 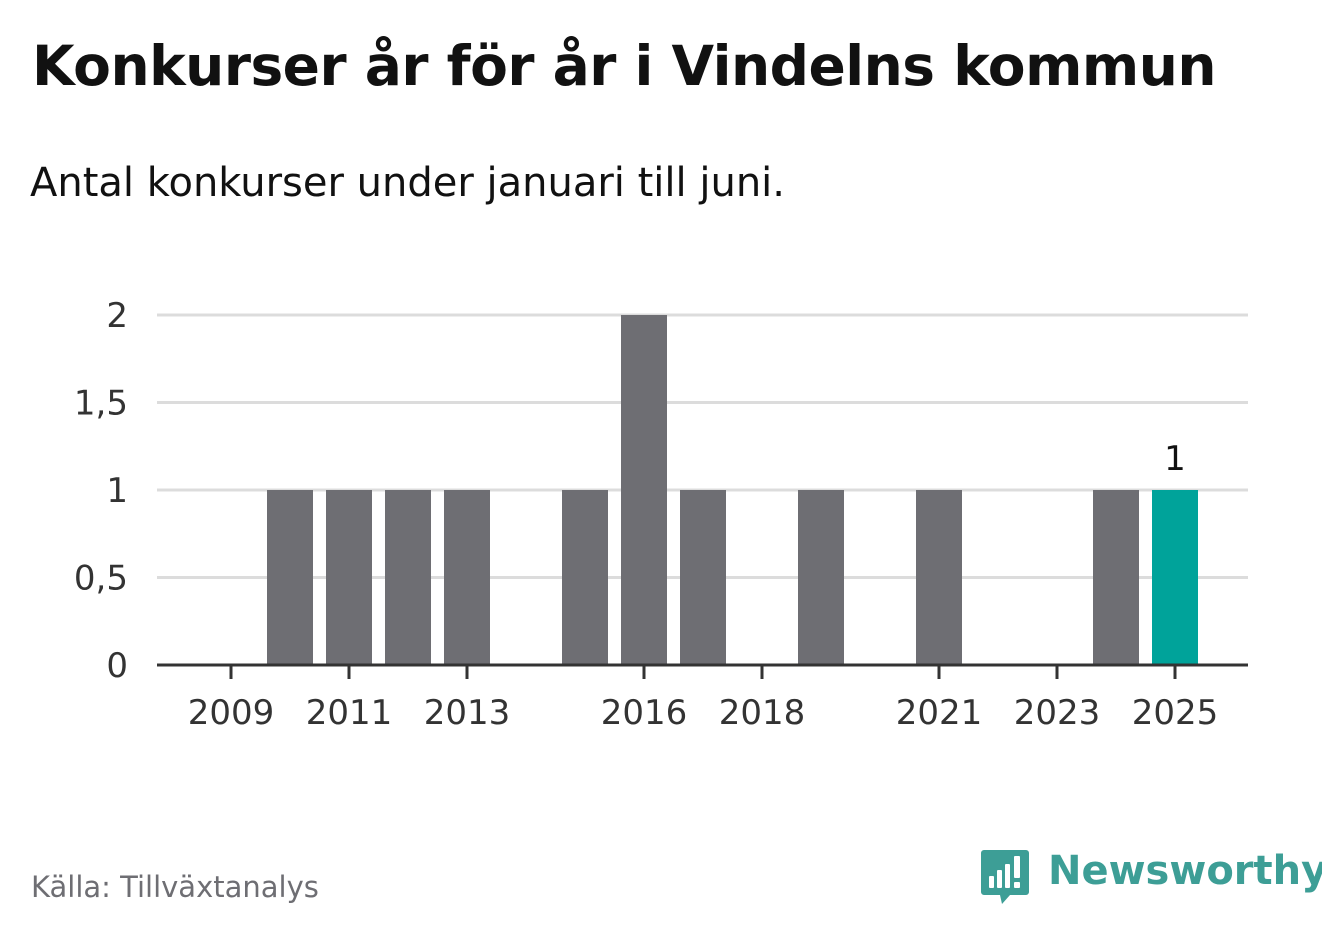 What do you see at coordinates (1005, 877) in the screenshot?
I see `bar-chart-speech-bubble-icon` at bounding box center [1005, 877].